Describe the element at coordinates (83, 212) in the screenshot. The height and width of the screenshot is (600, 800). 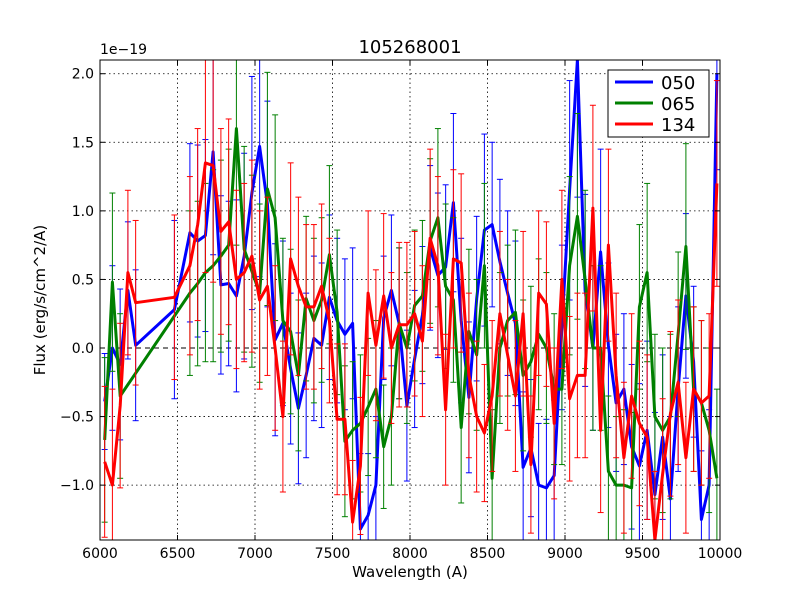
I see `y-tick-label: 1.0` at that location.